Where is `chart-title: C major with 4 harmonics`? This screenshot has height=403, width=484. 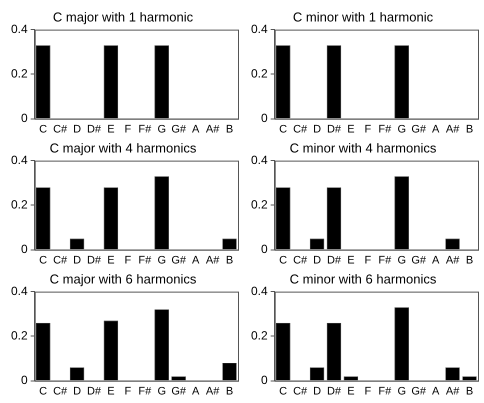 chart-title: C major with 4 harmonics is located at coordinates (123, 148).